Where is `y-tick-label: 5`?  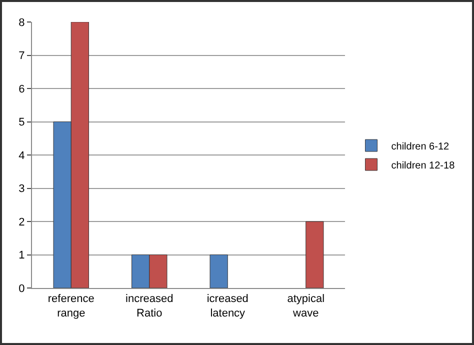 y-tick-label: 5 is located at coordinates (21, 122).